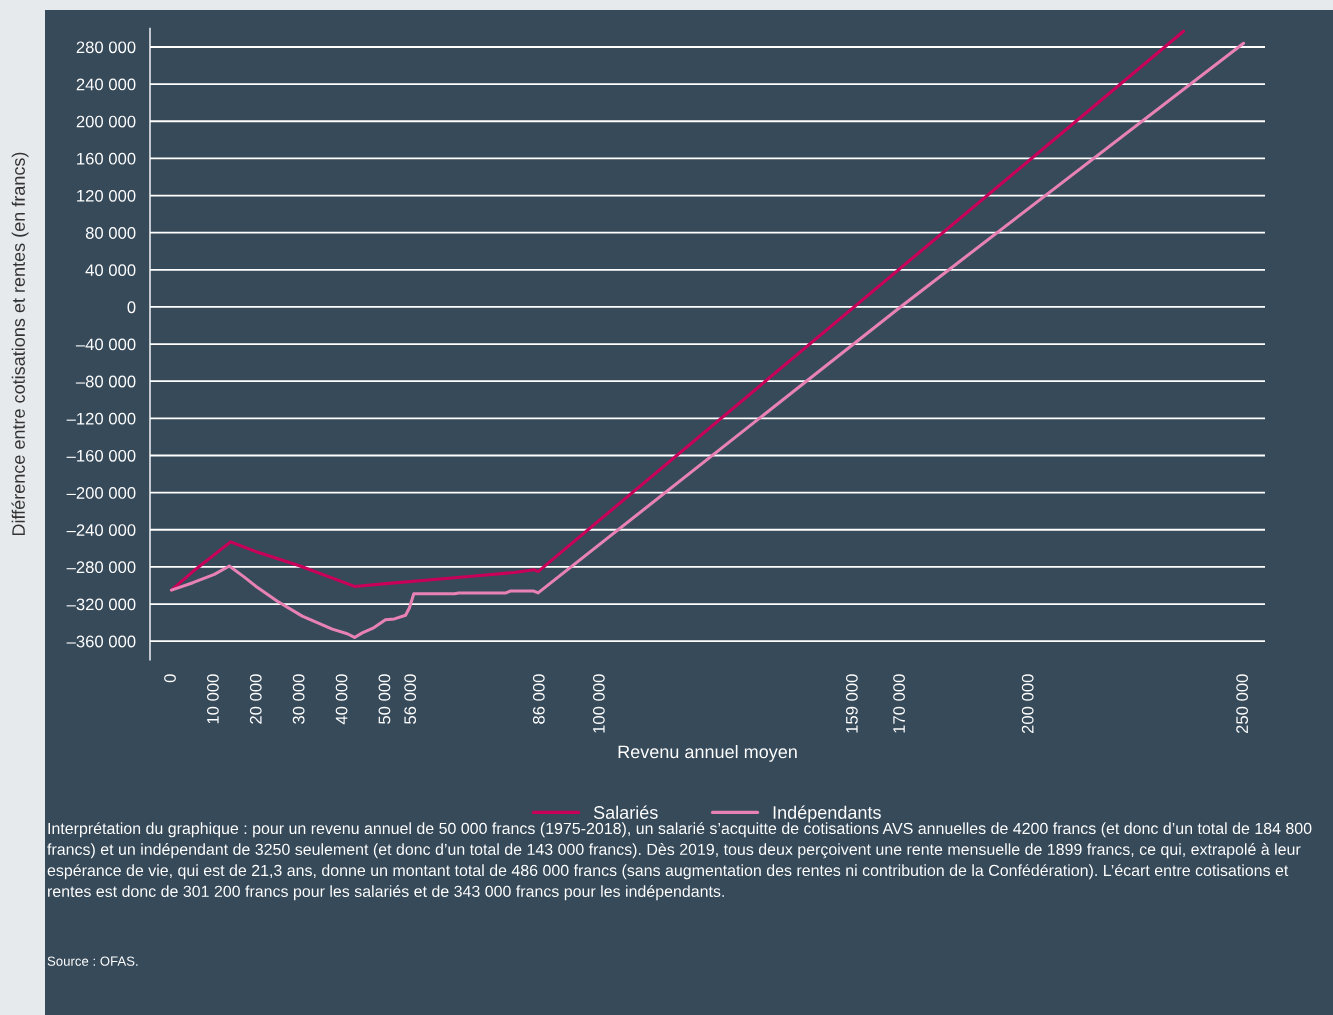 This screenshot has height=1015, width=1333. Describe the element at coordinates (707, 753) in the screenshot. I see `x-axis-title: Revenu annuel moyen` at that location.